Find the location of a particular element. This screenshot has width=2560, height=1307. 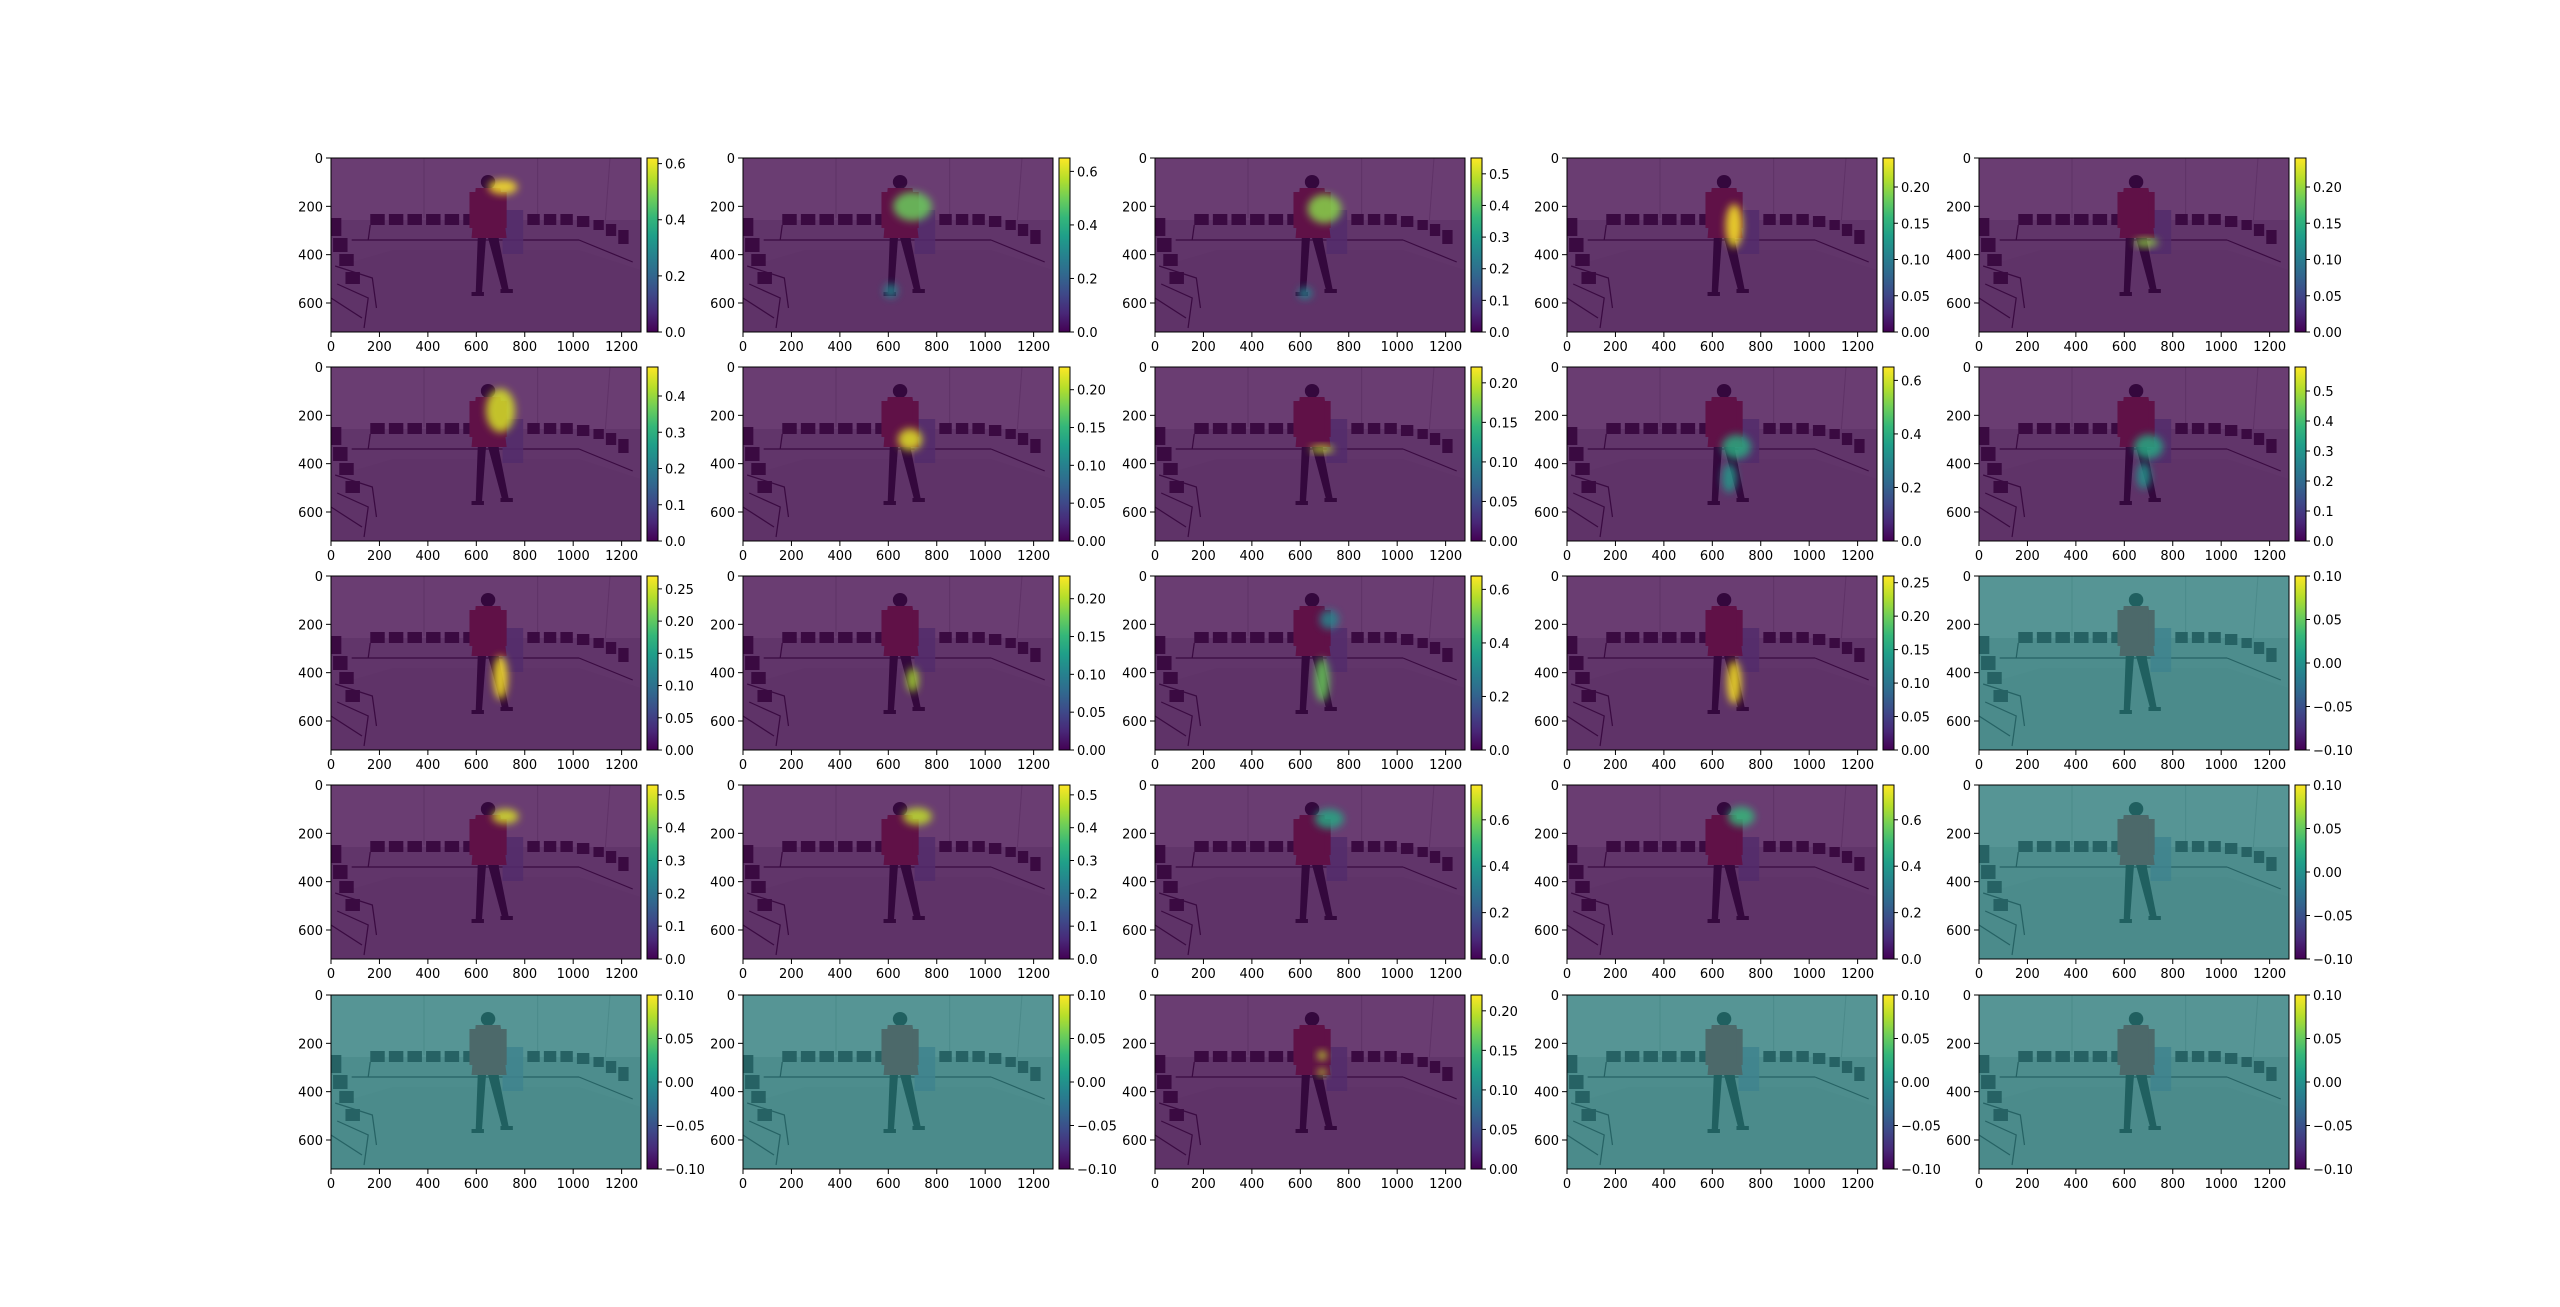

y-tick-label: 600 is located at coordinates (1958, 513).